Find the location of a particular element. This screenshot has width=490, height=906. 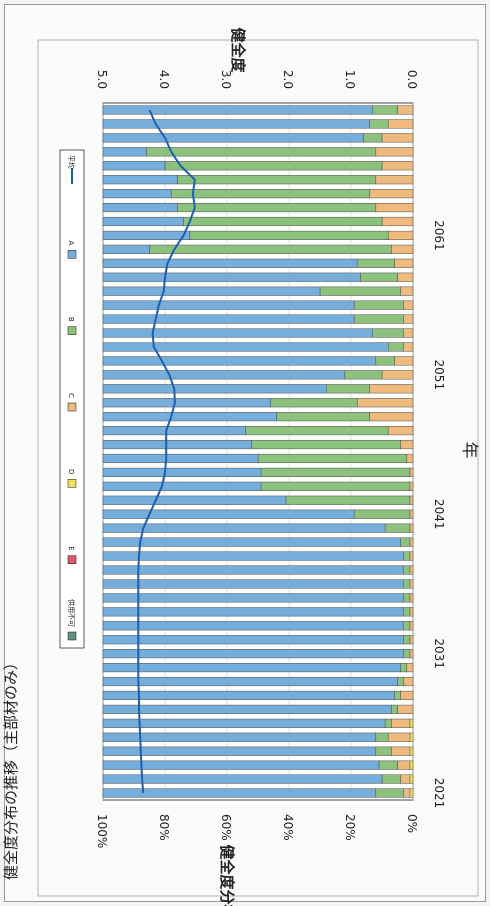

legend-label: E is located at coordinates (71, 548).